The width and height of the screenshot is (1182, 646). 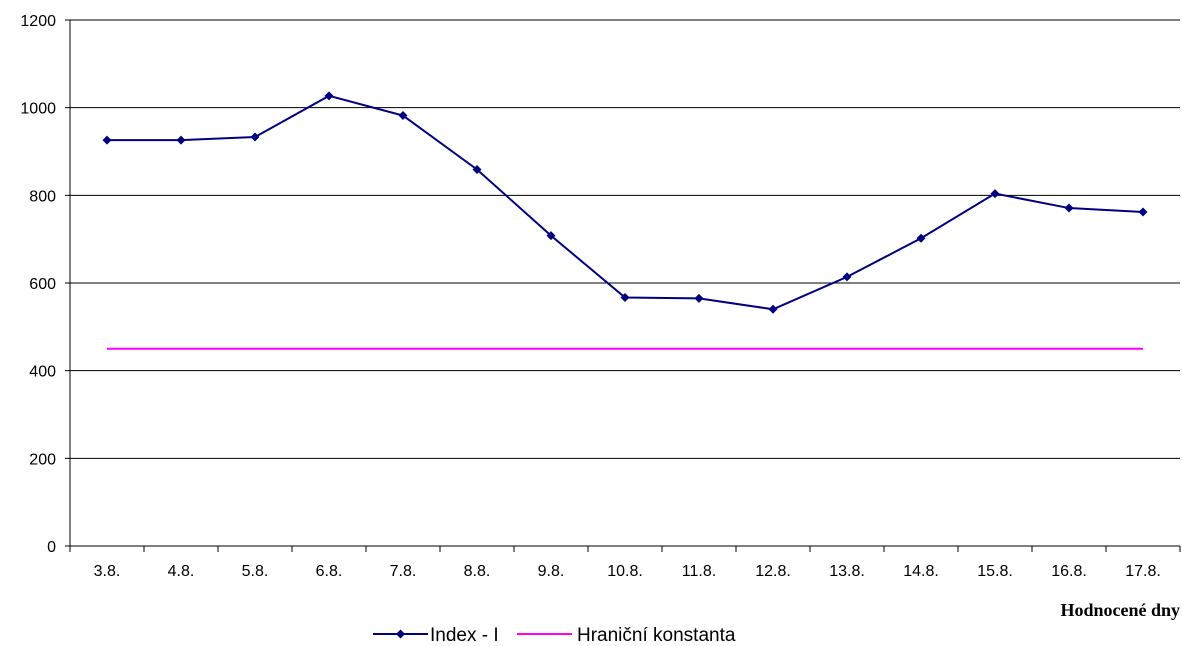 I want to click on y-tick-label: 1200, so click(x=38, y=21).